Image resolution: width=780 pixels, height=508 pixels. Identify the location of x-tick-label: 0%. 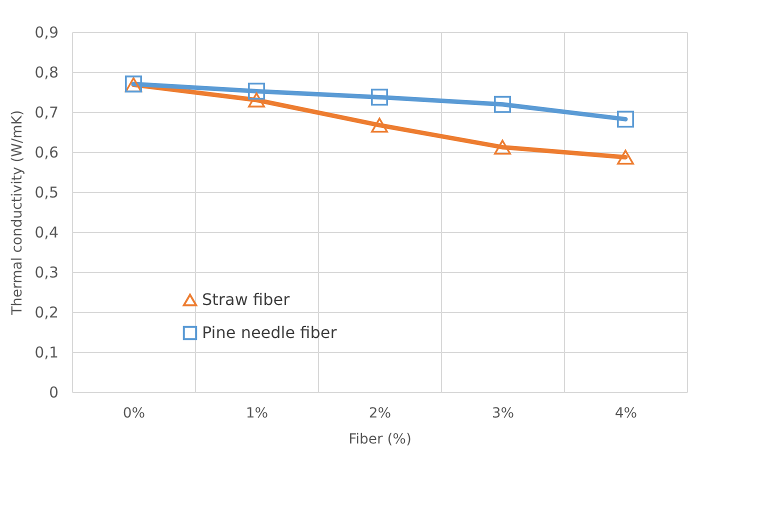
(134, 414).